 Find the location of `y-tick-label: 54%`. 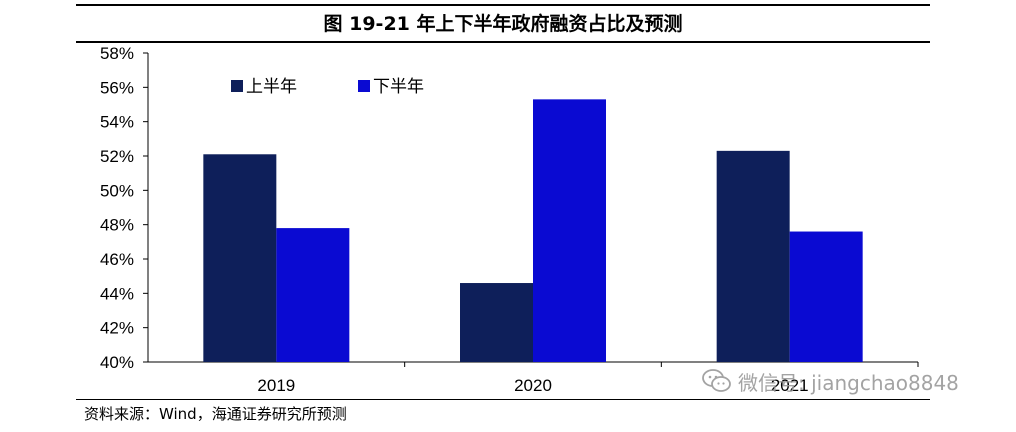

y-tick-label: 54% is located at coordinates (117, 122).